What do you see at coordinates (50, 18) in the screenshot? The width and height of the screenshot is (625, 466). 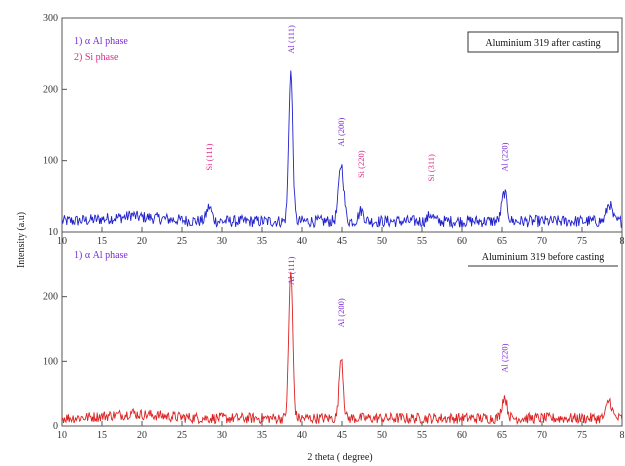 I see `y-tick-label: 300` at bounding box center [50, 18].